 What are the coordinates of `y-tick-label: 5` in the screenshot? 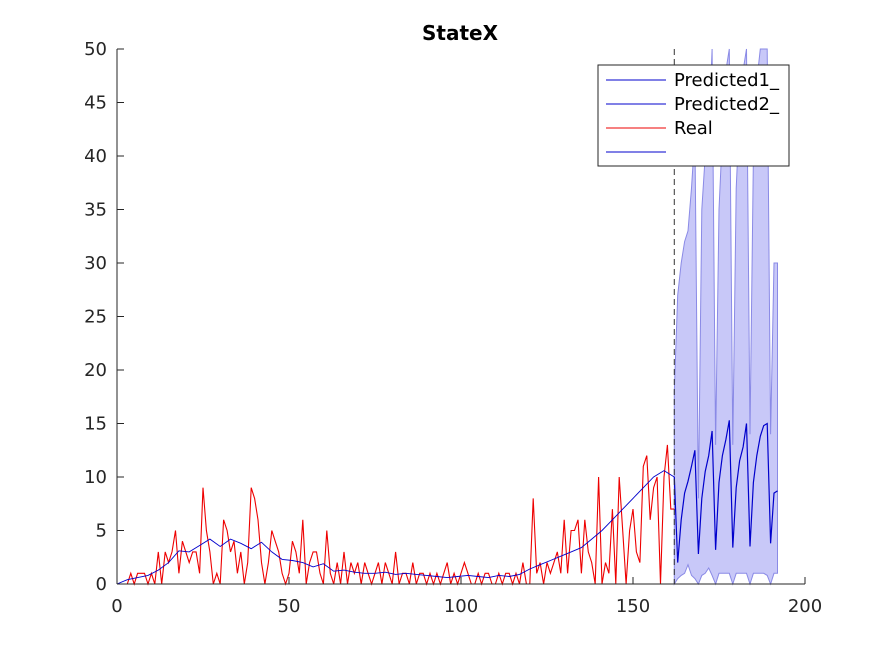 It's located at (101, 531).